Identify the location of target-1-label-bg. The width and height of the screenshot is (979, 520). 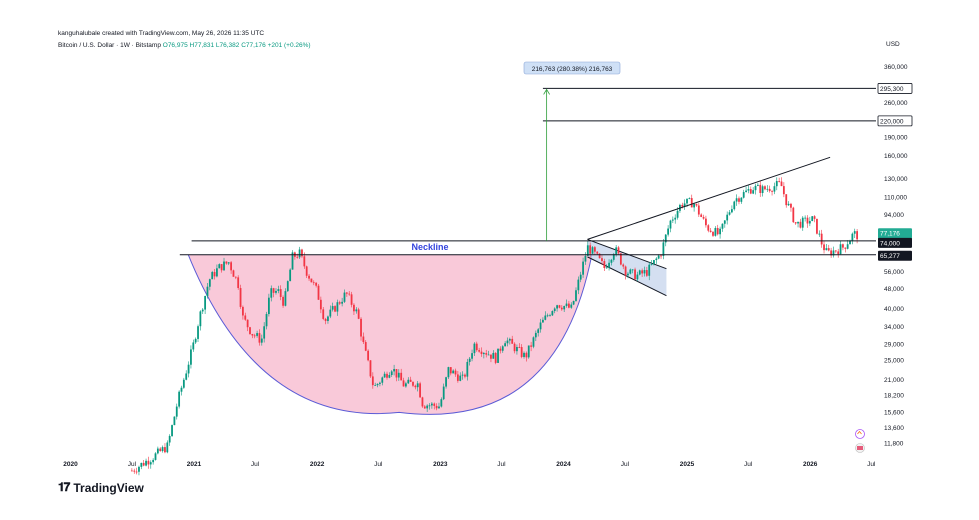
(895, 121).